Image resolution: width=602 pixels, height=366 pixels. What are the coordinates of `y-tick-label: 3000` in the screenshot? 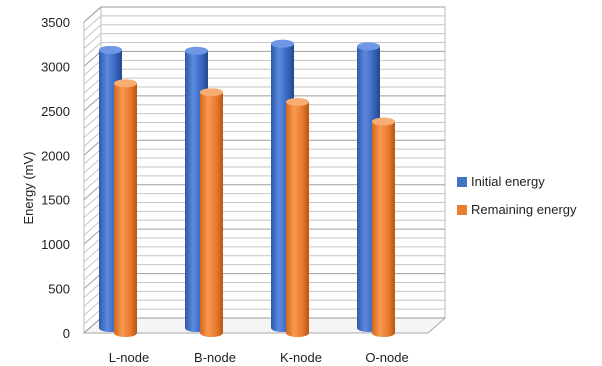 It's located at (55, 66).